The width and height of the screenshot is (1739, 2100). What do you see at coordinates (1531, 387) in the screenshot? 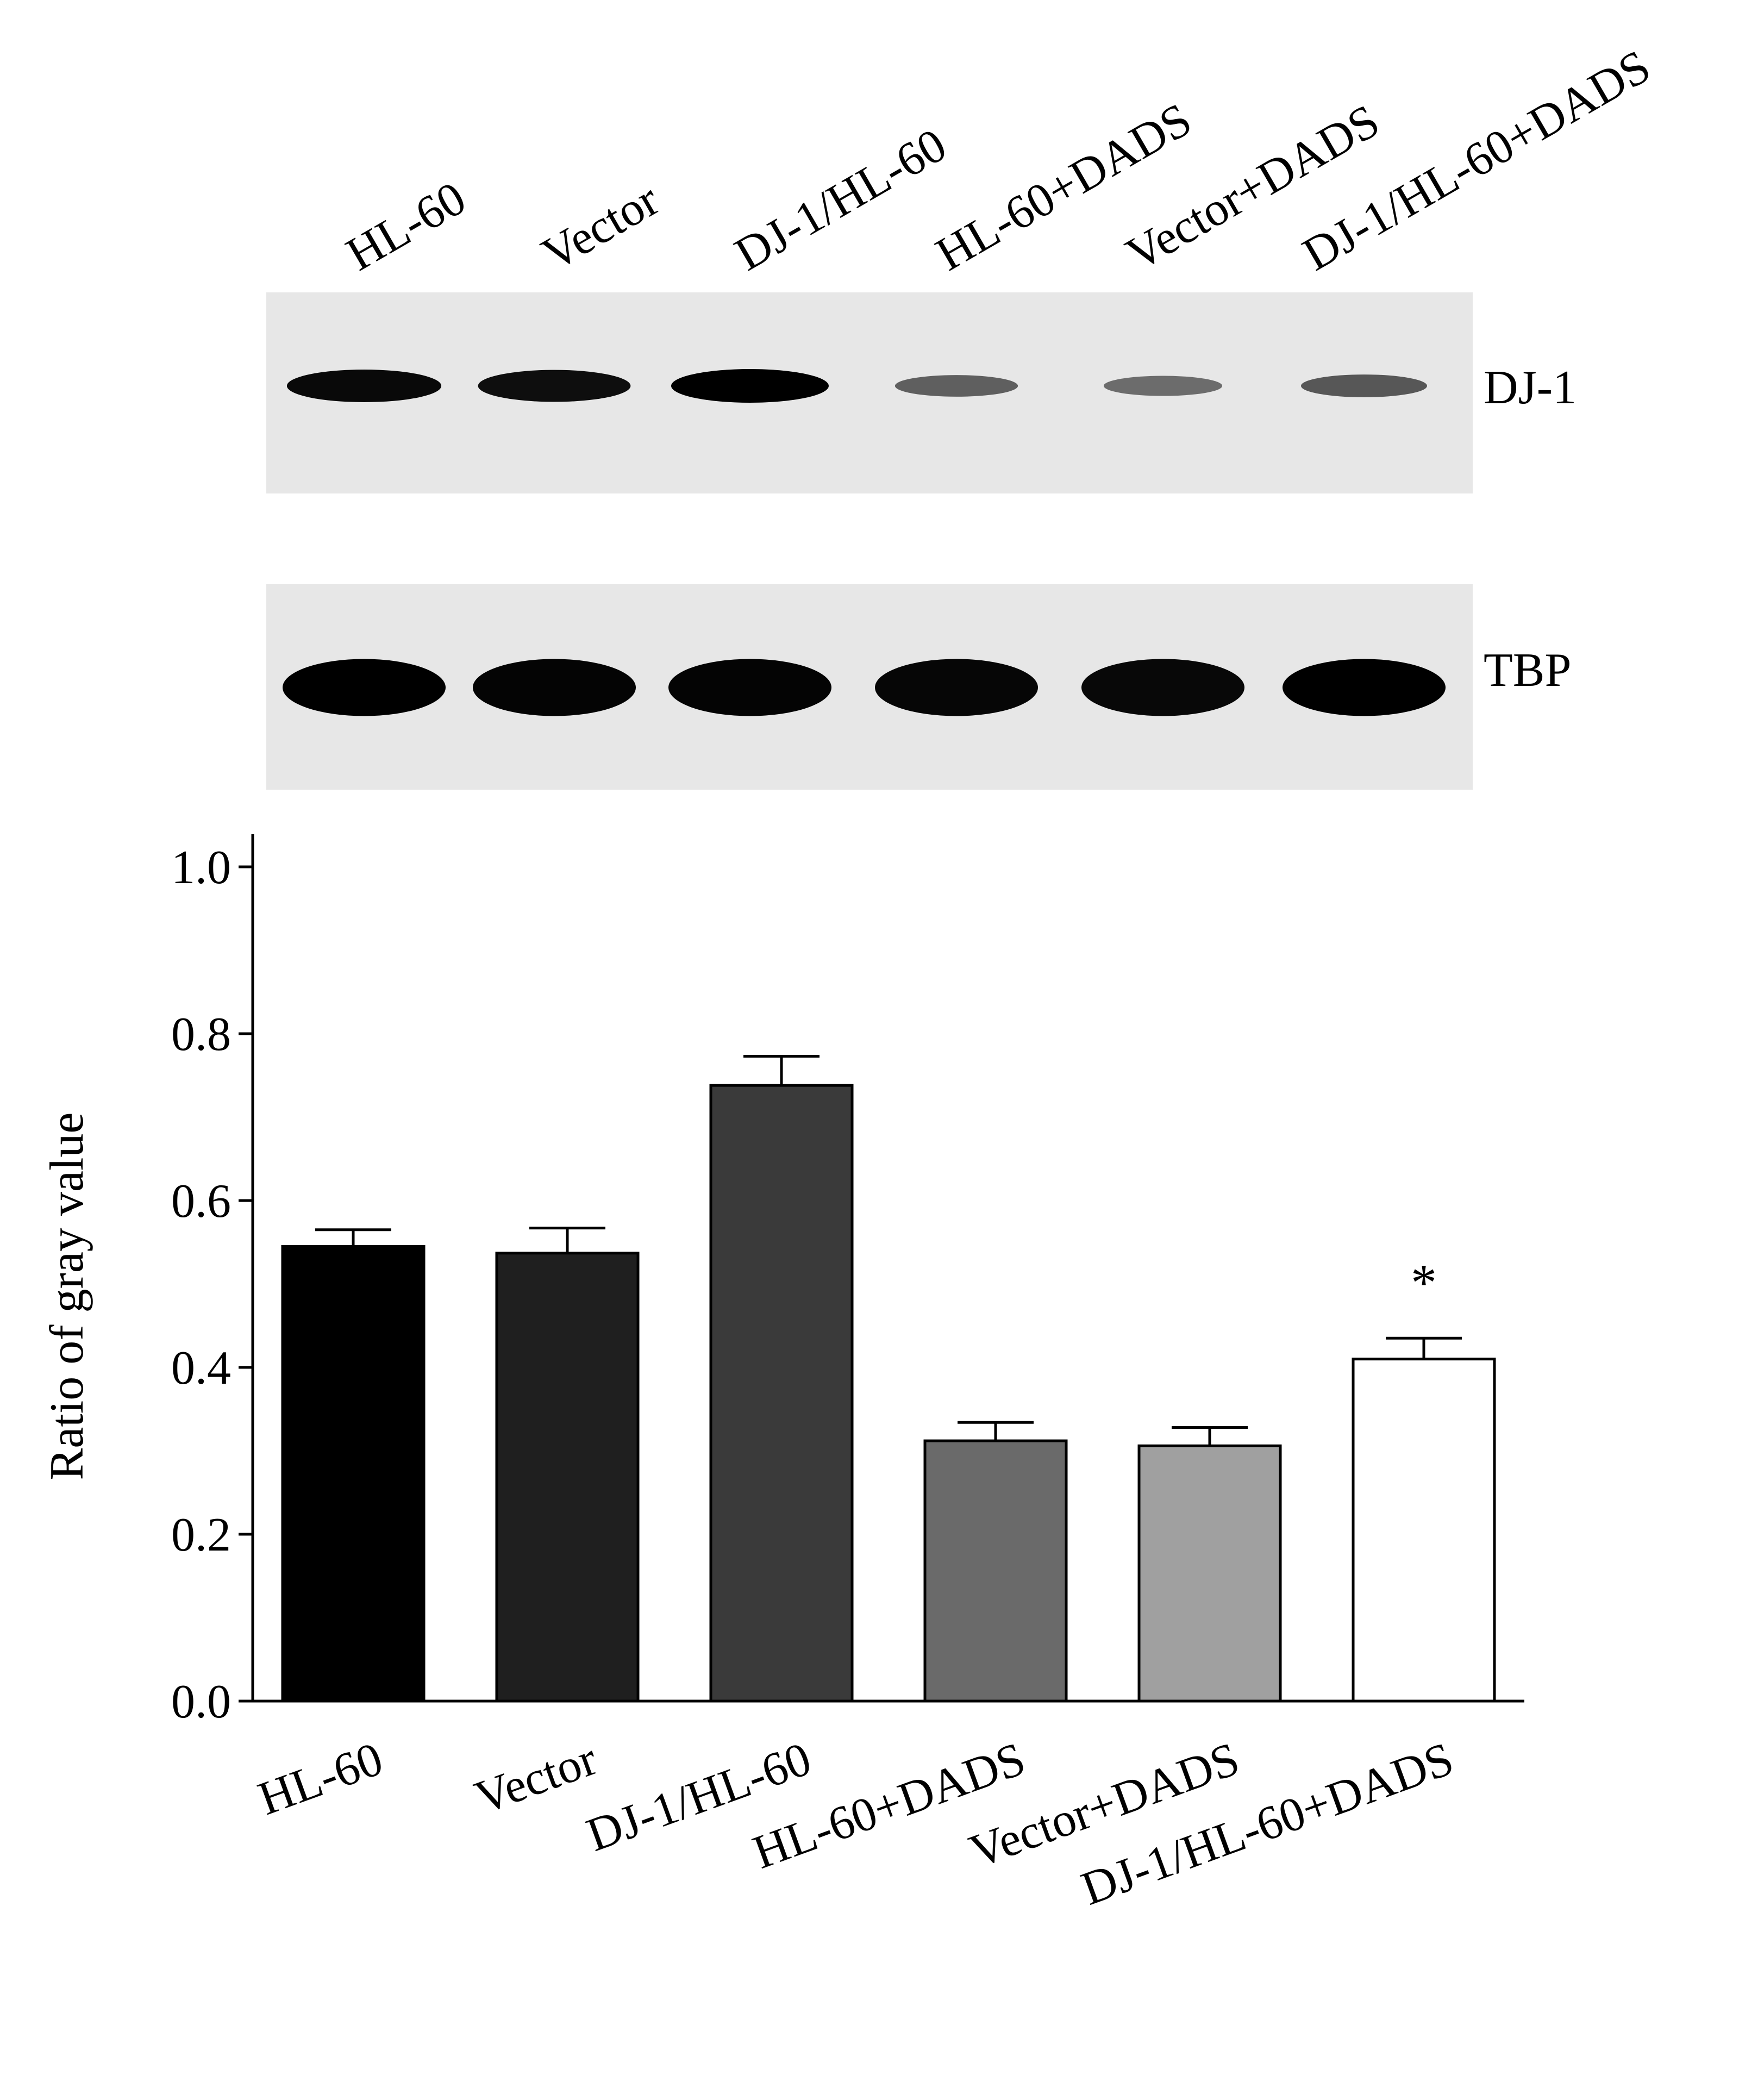
I see `blot-row-label-dj1: DJ-1` at bounding box center [1531, 387].